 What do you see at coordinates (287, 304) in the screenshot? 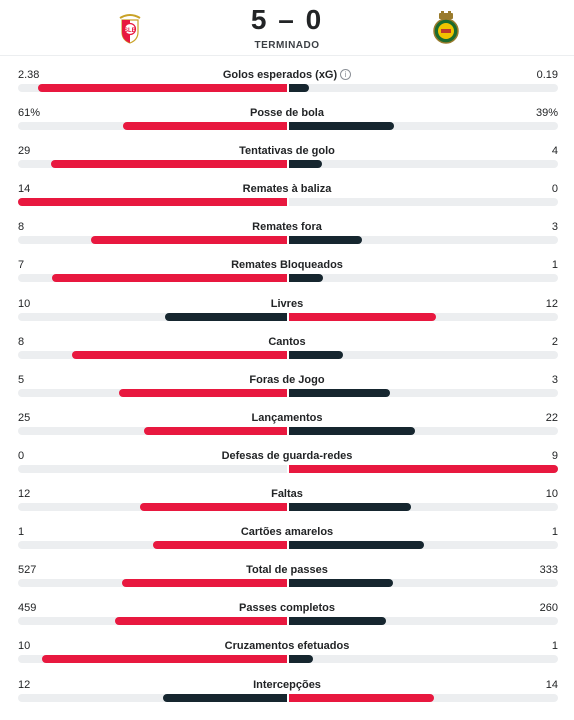
I see `stat-label: Livres` at bounding box center [287, 304].